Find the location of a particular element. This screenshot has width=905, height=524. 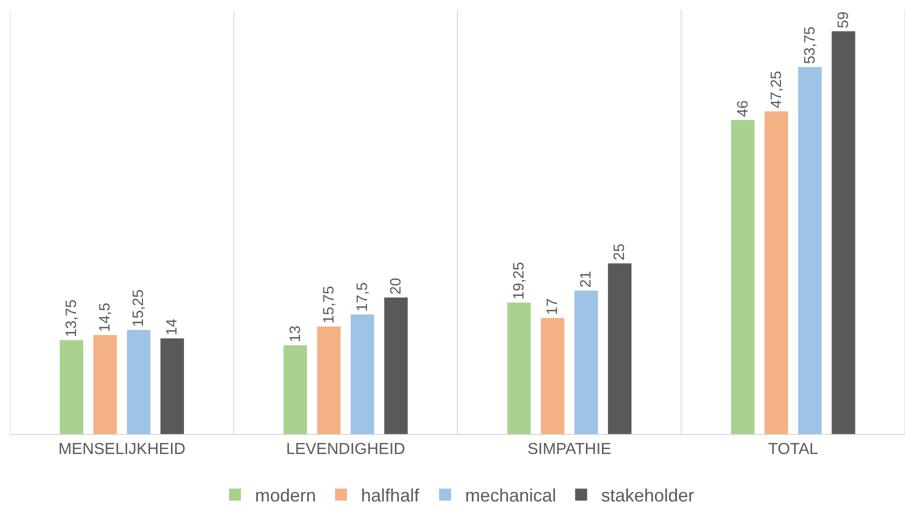

data-label: 15,25 is located at coordinates (139, 308).